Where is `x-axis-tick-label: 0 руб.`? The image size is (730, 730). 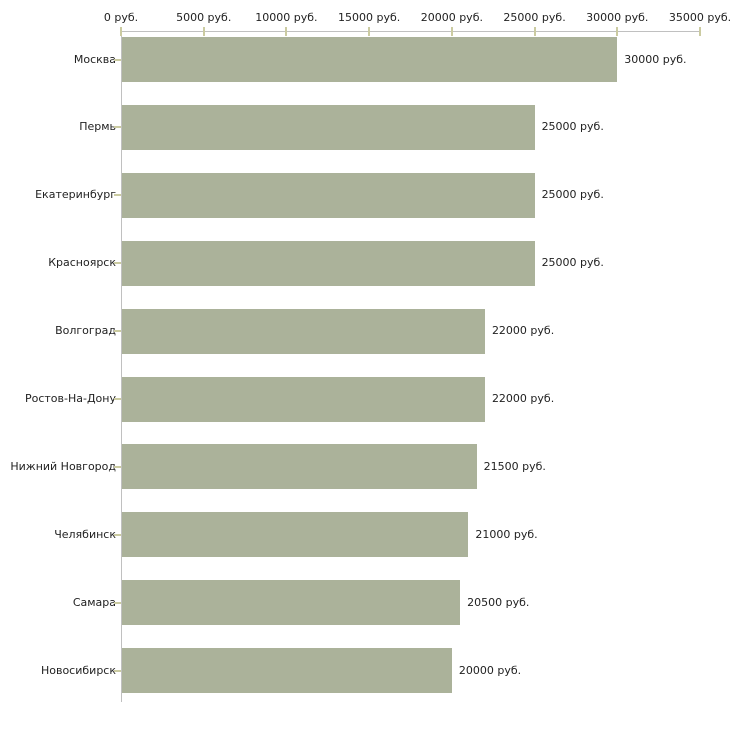 x-axis-tick-label: 0 руб. is located at coordinates (121, 17).